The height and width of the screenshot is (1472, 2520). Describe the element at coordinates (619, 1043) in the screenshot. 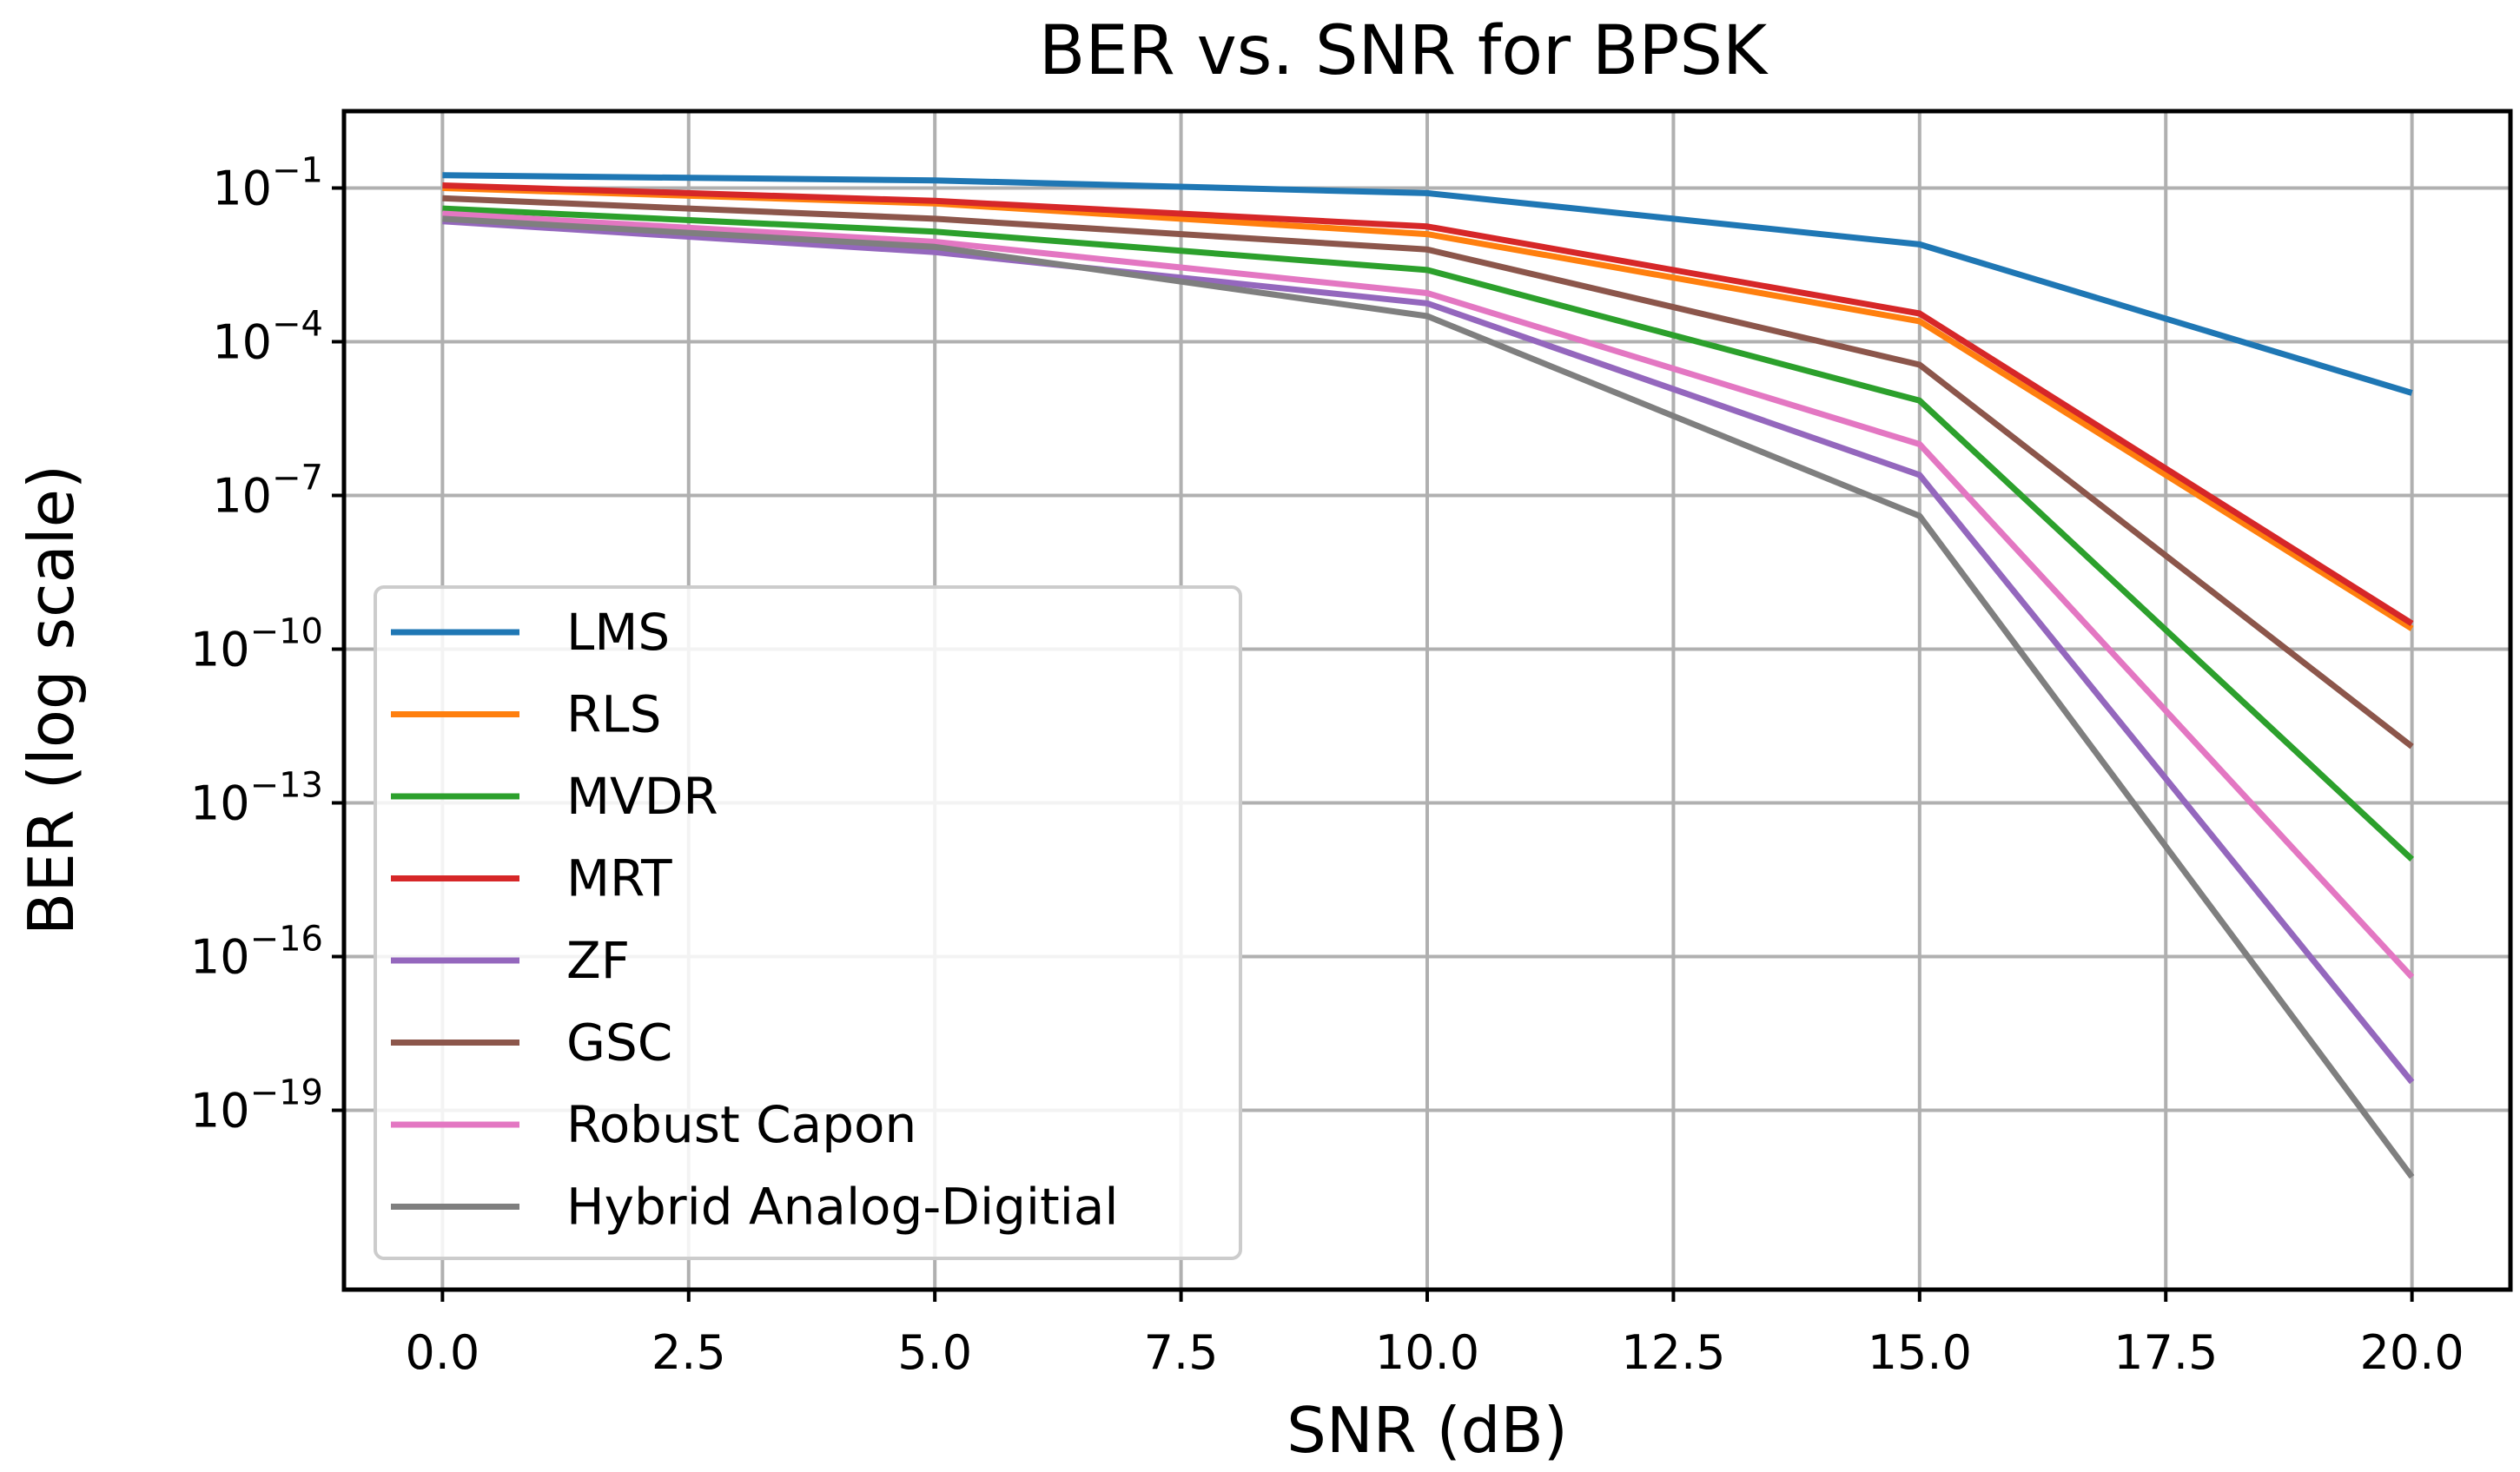

I see `legend-label: GSC` at that location.